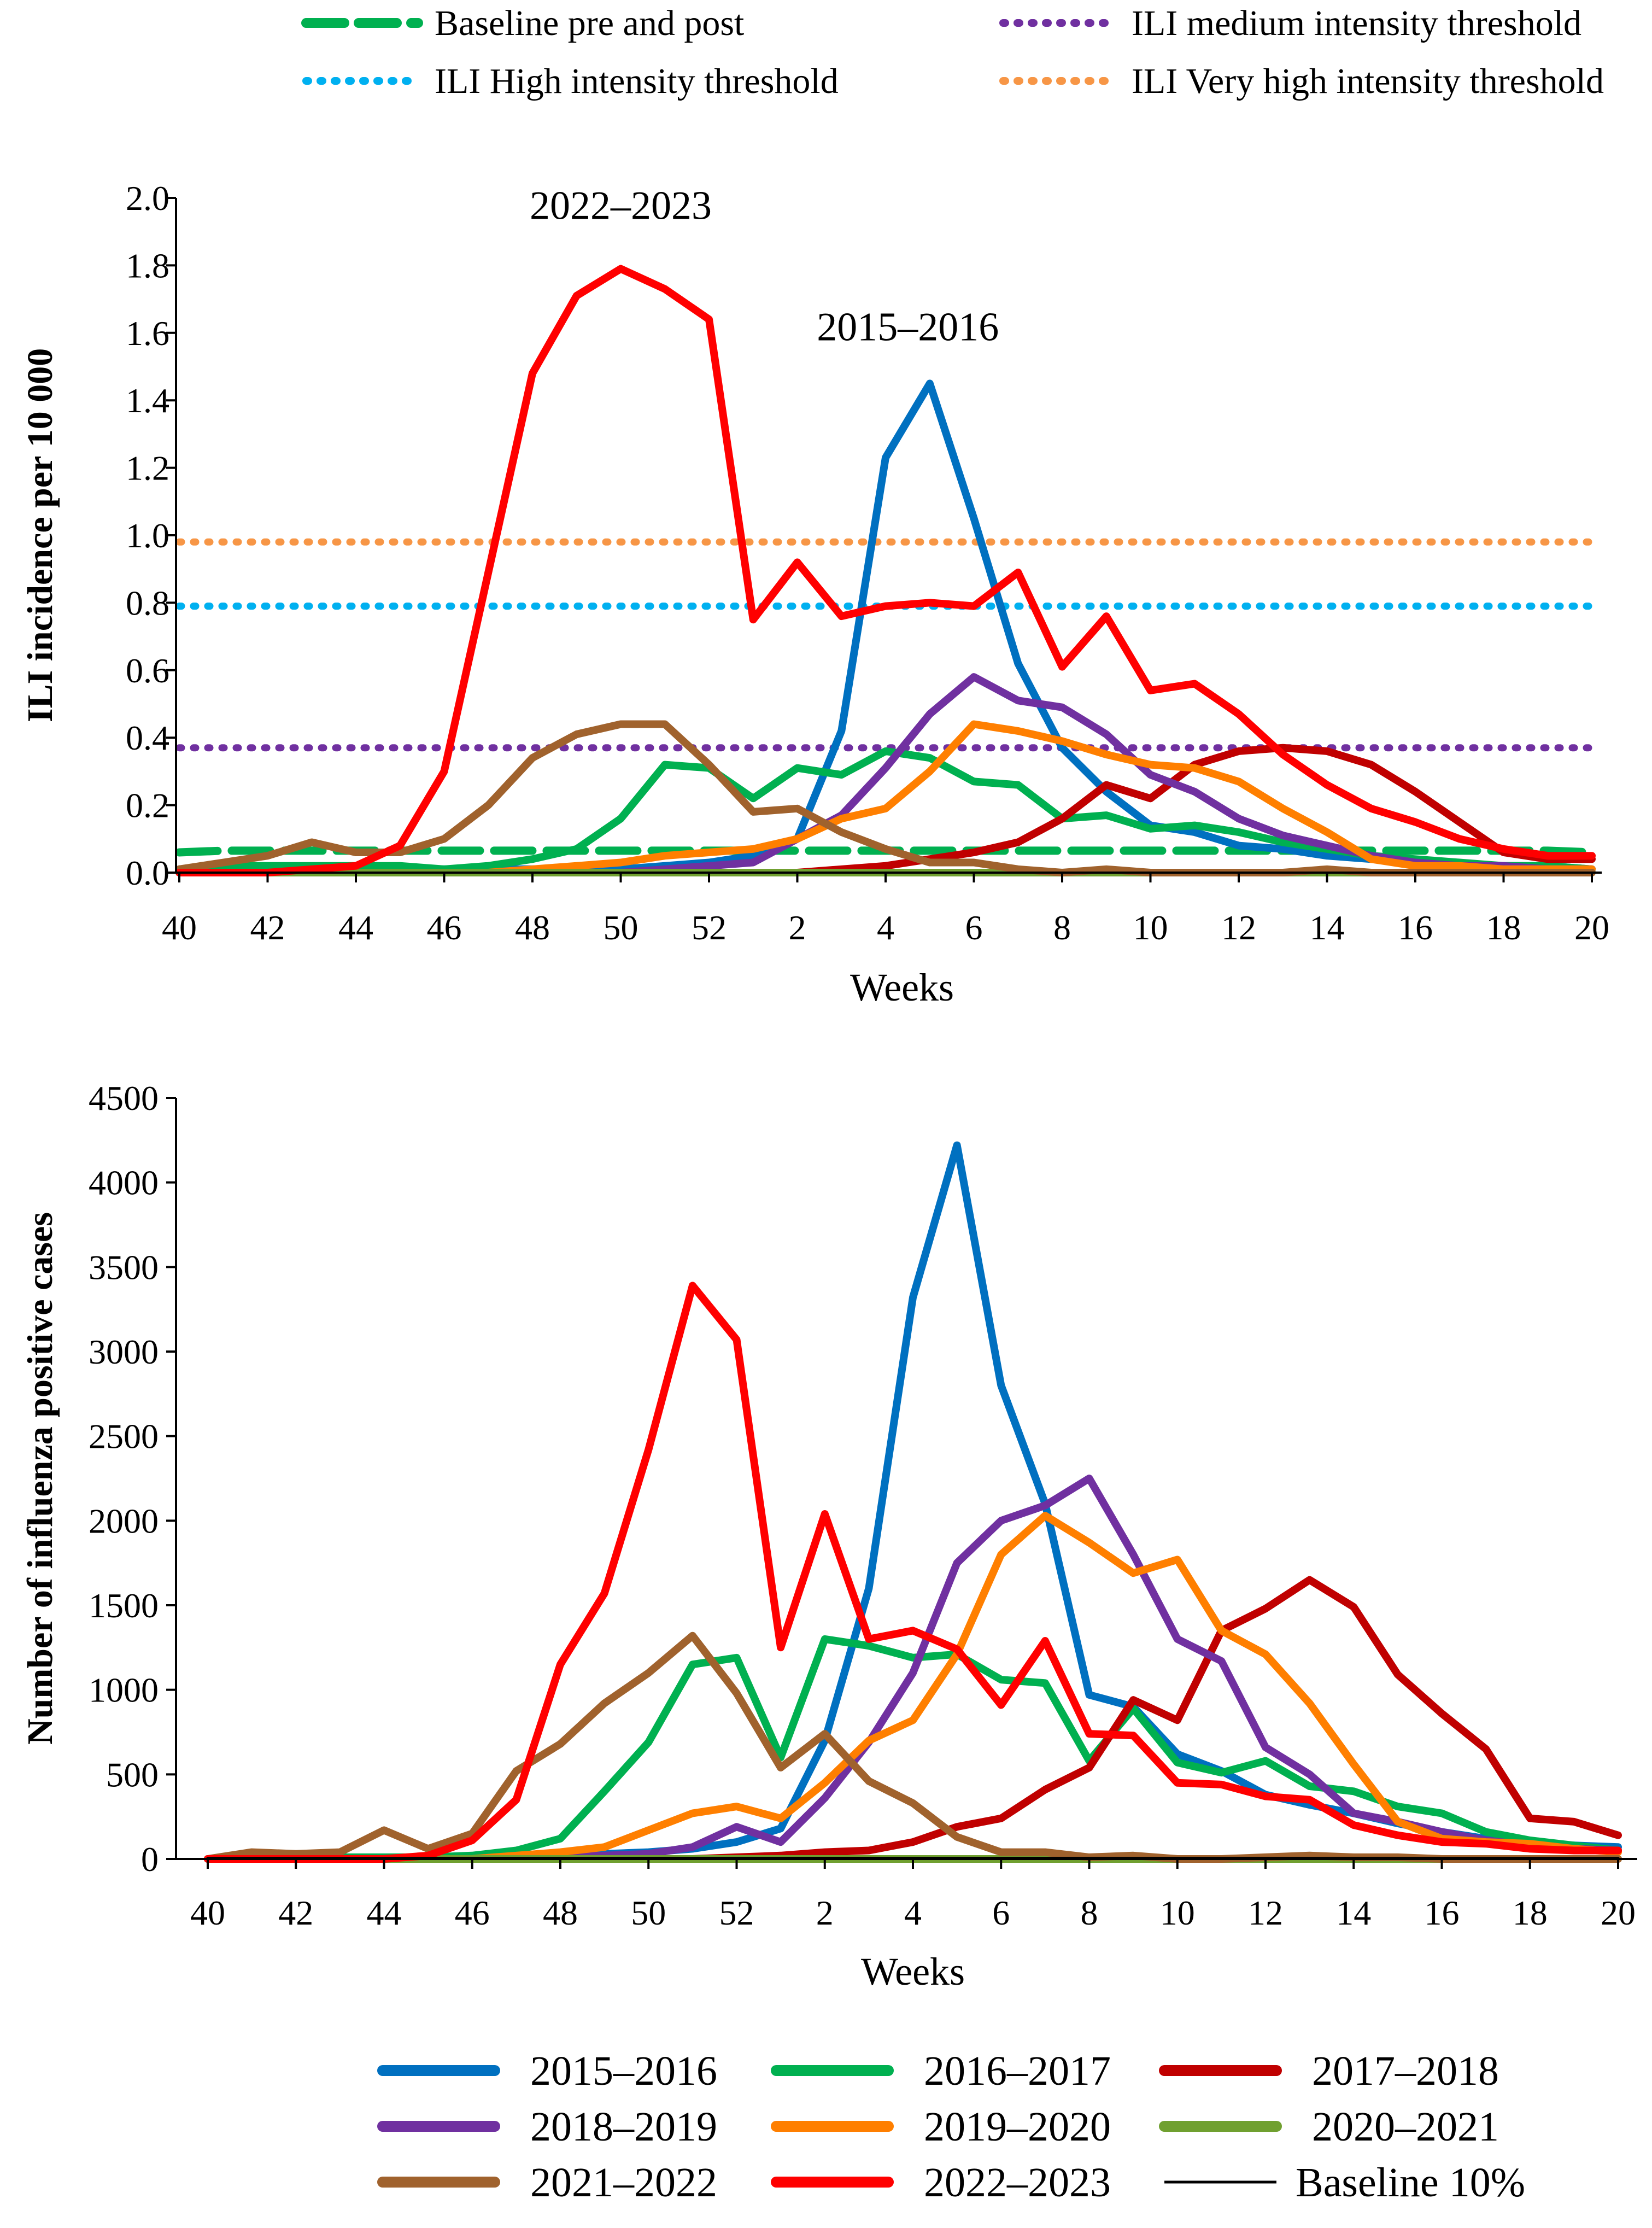  Describe the element at coordinates (590, 23) in the screenshot. I see `top-legend-label-baseline-pre-and-post: Baseline pre and post` at that location.